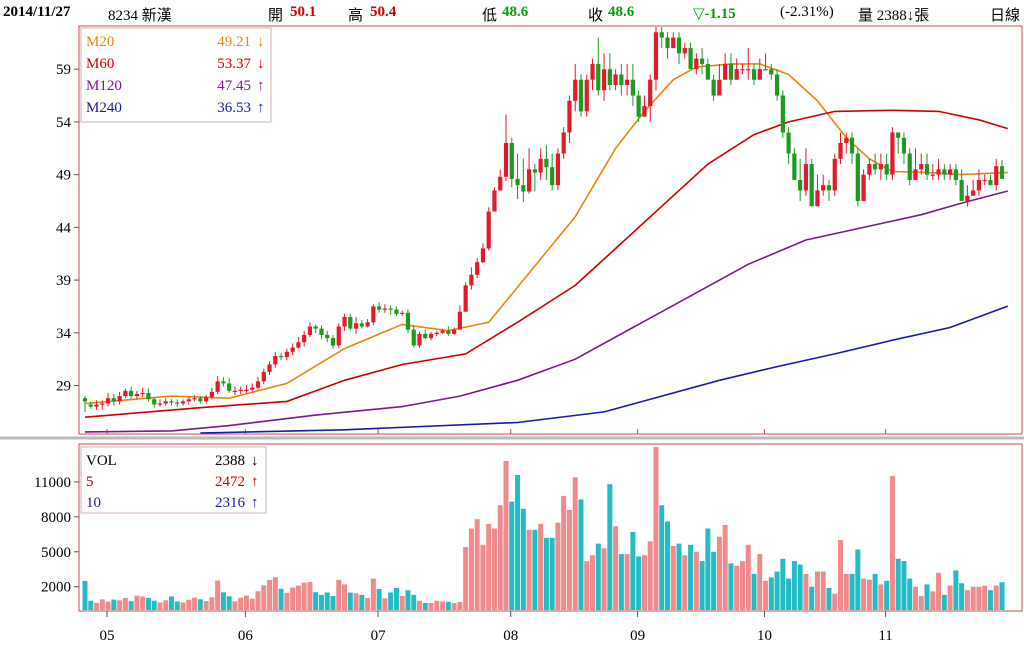  Describe the element at coordinates (234, 108) in the screenshot. I see `price-legend-value: 36.53` at that location.